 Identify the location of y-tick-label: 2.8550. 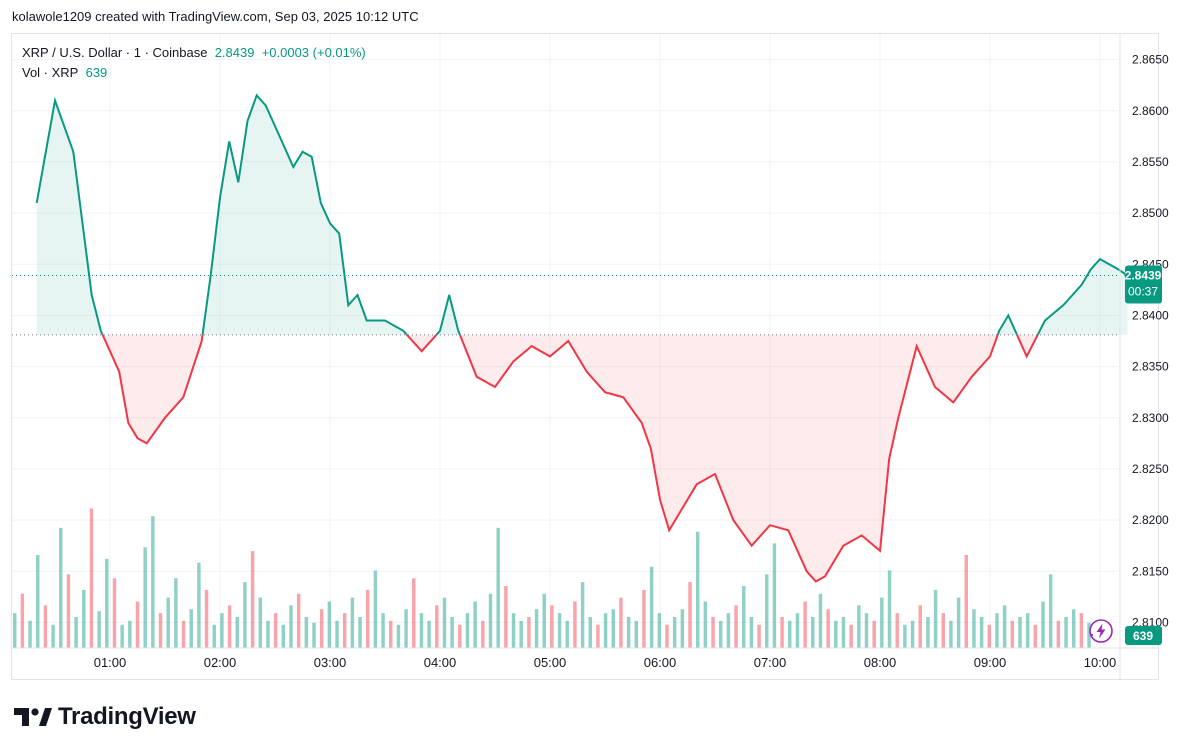
(1150, 162).